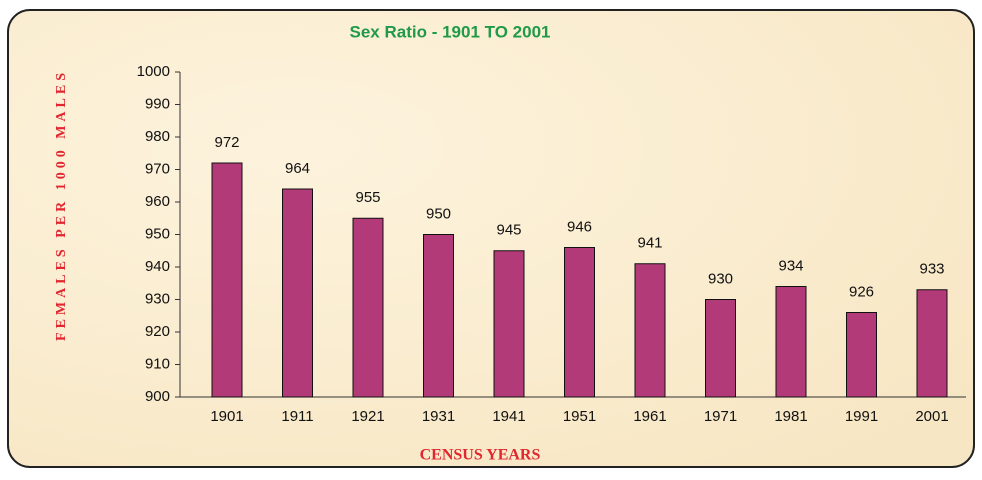 The image size is (982, 480). What do you see at coordinates (61, 205) in the screenshot?
I see `y-axis-label: FEMALES PER 1000 MALES` at bounding box center [61, 205].